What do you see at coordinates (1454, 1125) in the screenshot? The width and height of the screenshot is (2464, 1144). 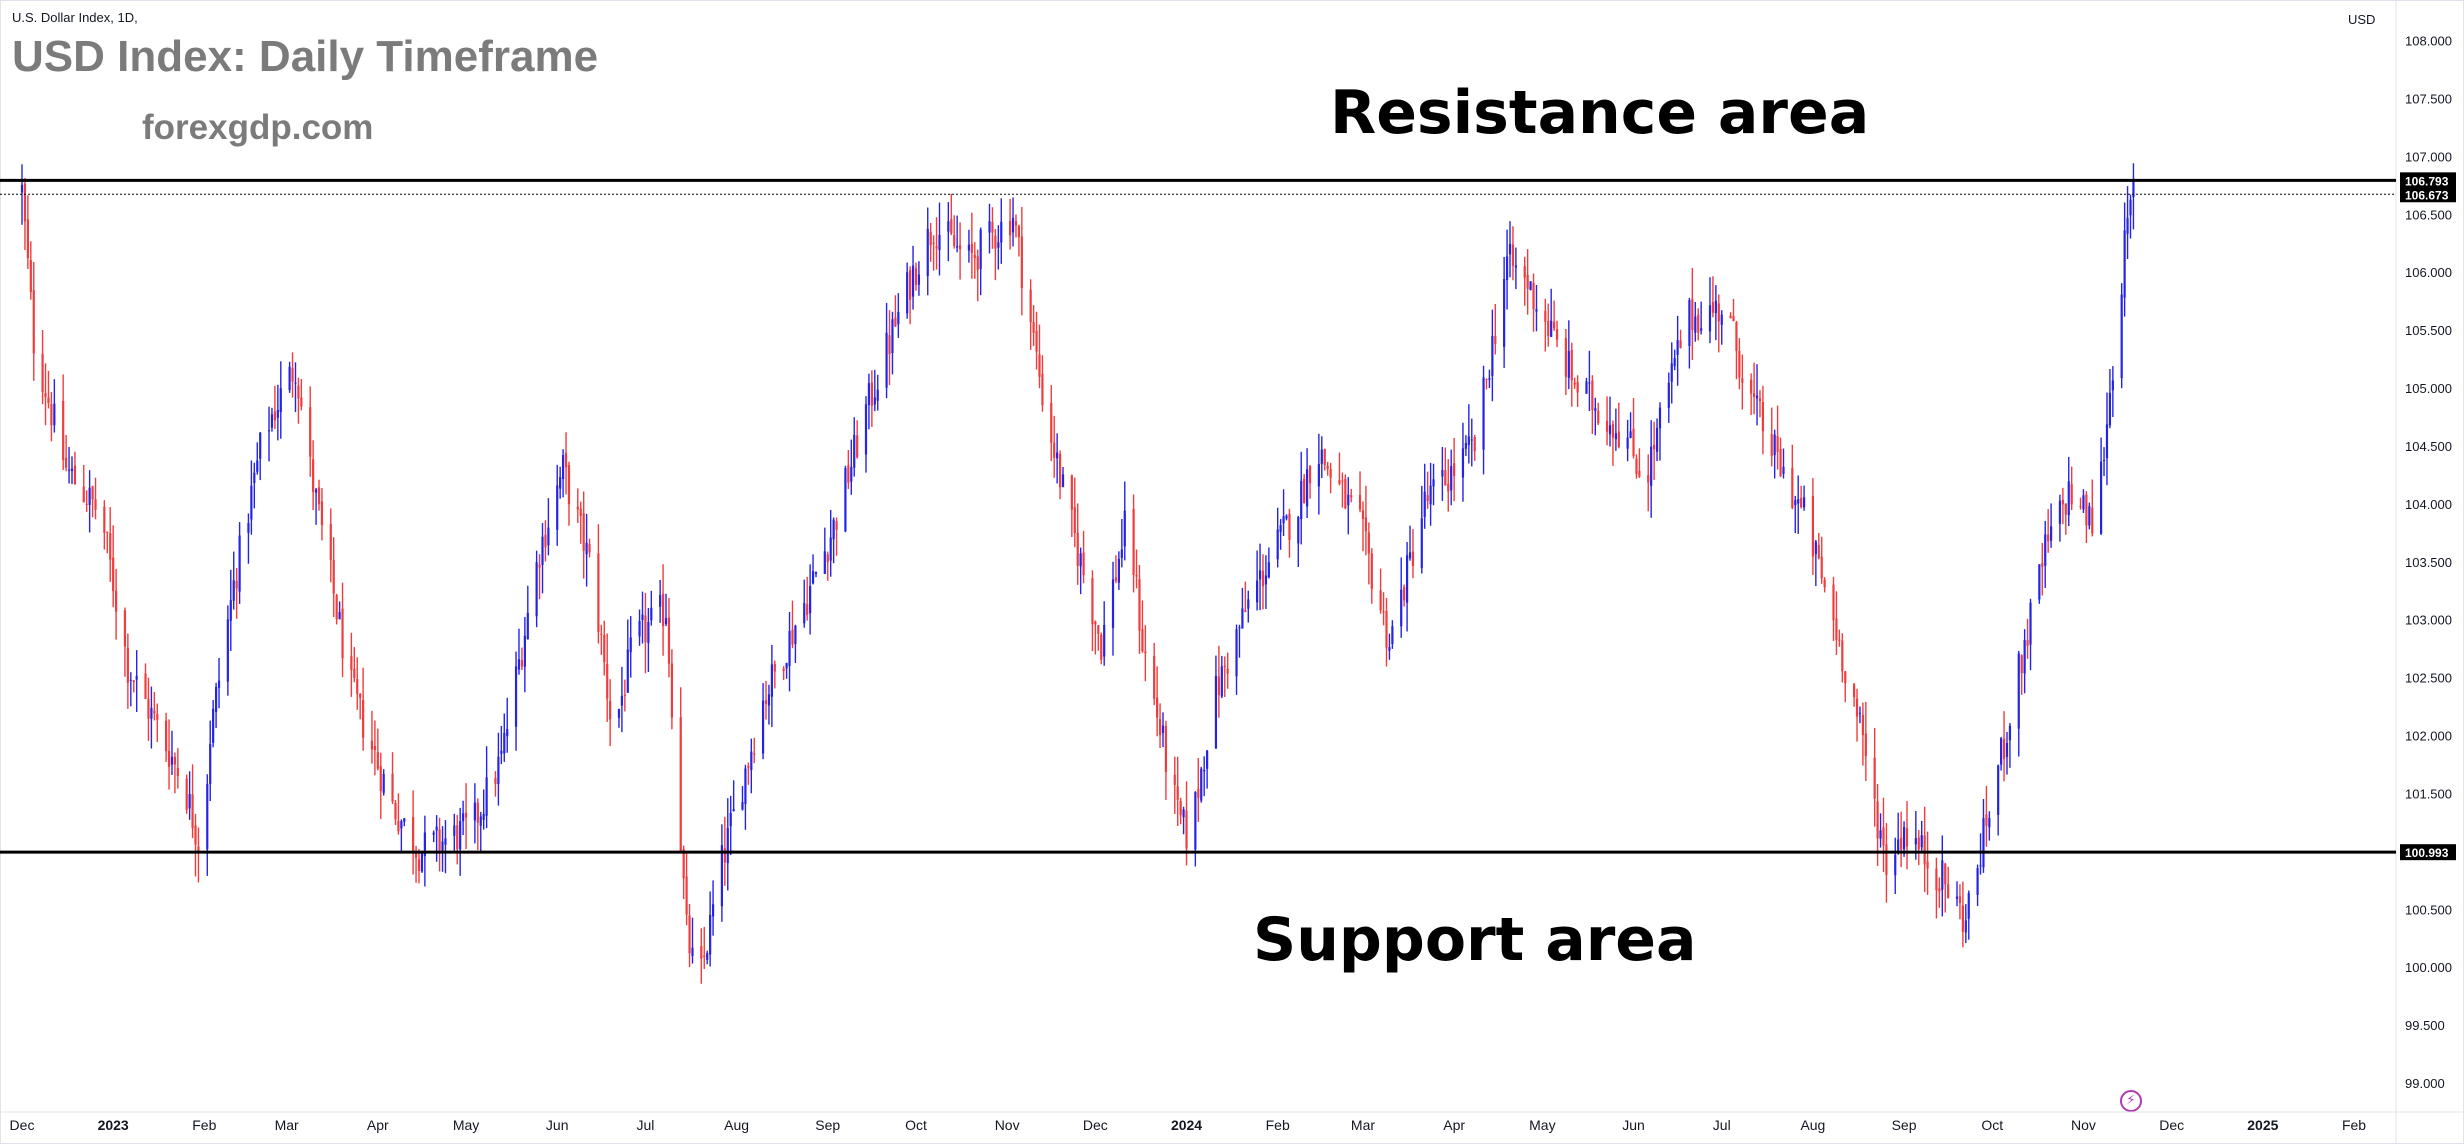 I see `x-tick-label: Apr` at bounding box center [1454, 1125].